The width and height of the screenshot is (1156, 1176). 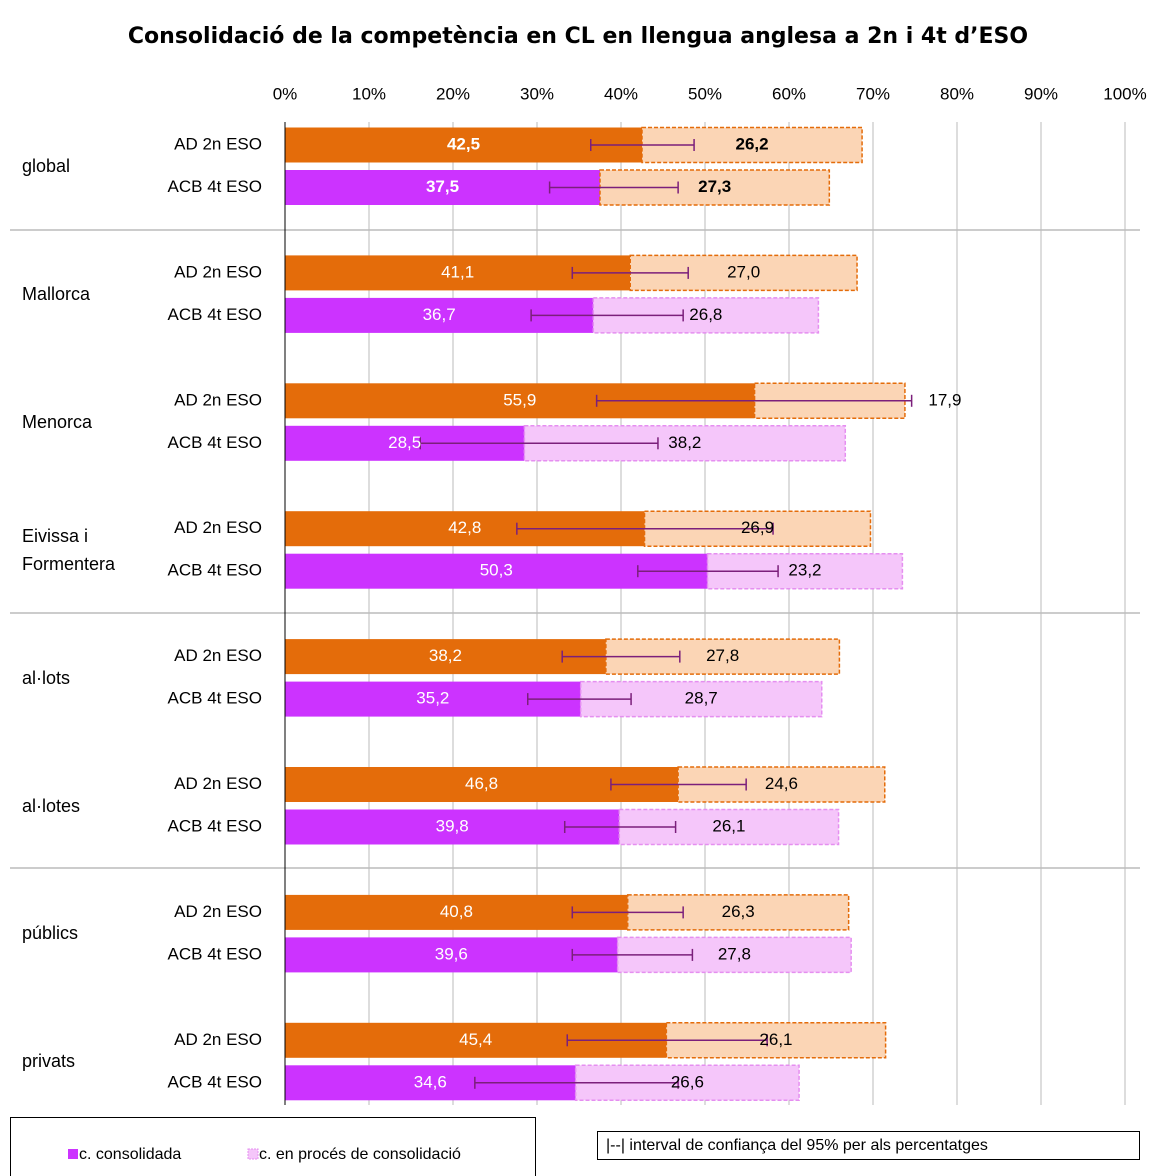 I want to click on group-label: al·lotes, so click(x=51, y=805).